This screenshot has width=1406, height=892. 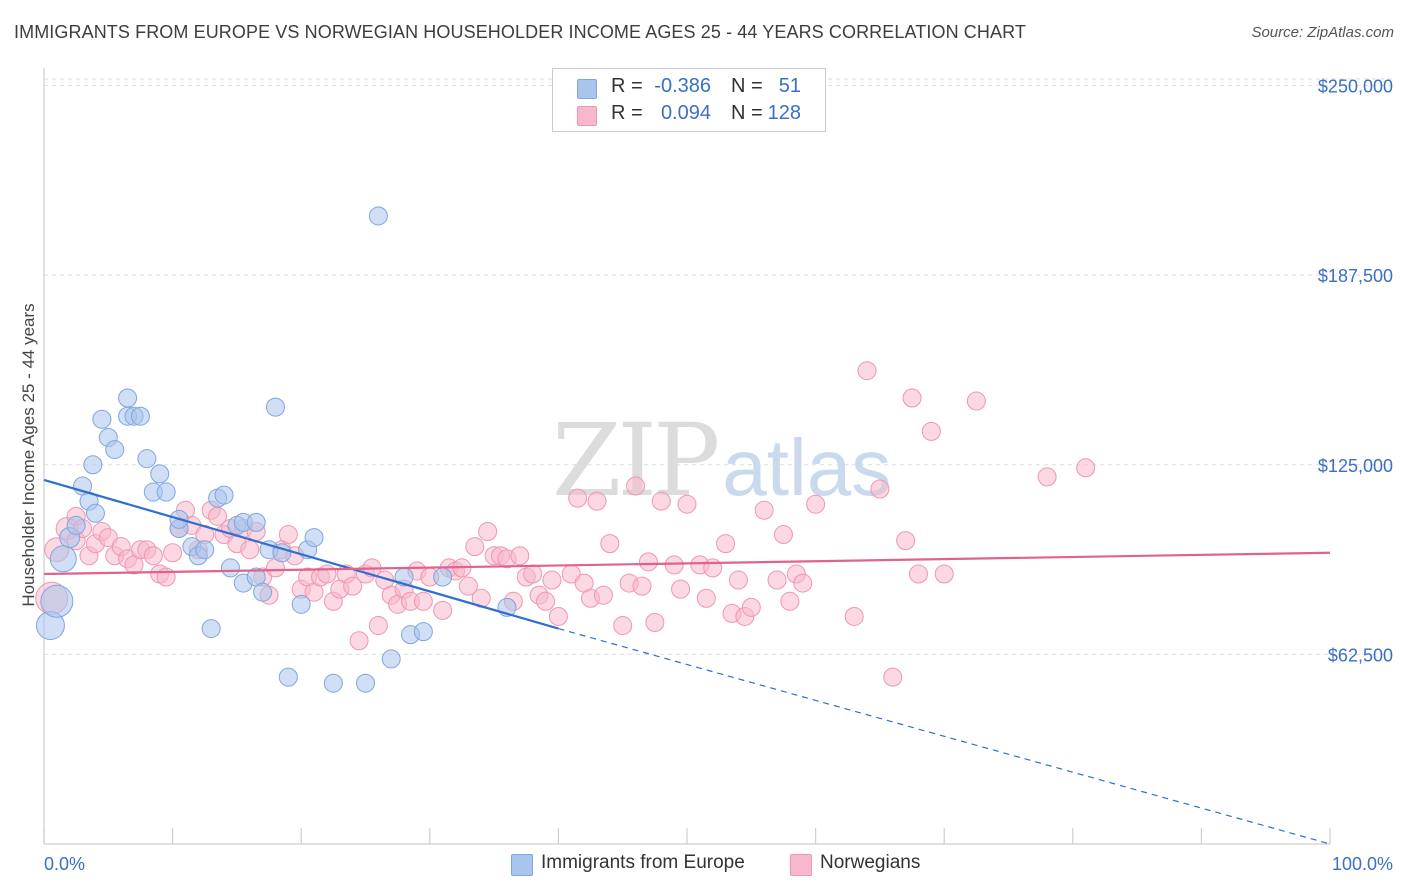 I want to click on y-axis-label: Householder Income Ages 25 - 44 years, so click(x=28, y=454).